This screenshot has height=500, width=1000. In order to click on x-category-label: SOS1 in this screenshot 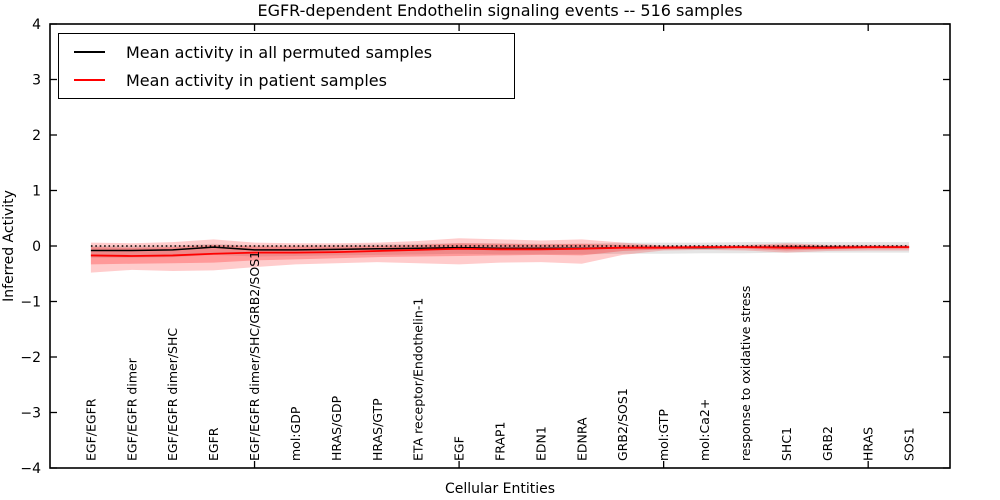, I will do `click(909, 444)`.